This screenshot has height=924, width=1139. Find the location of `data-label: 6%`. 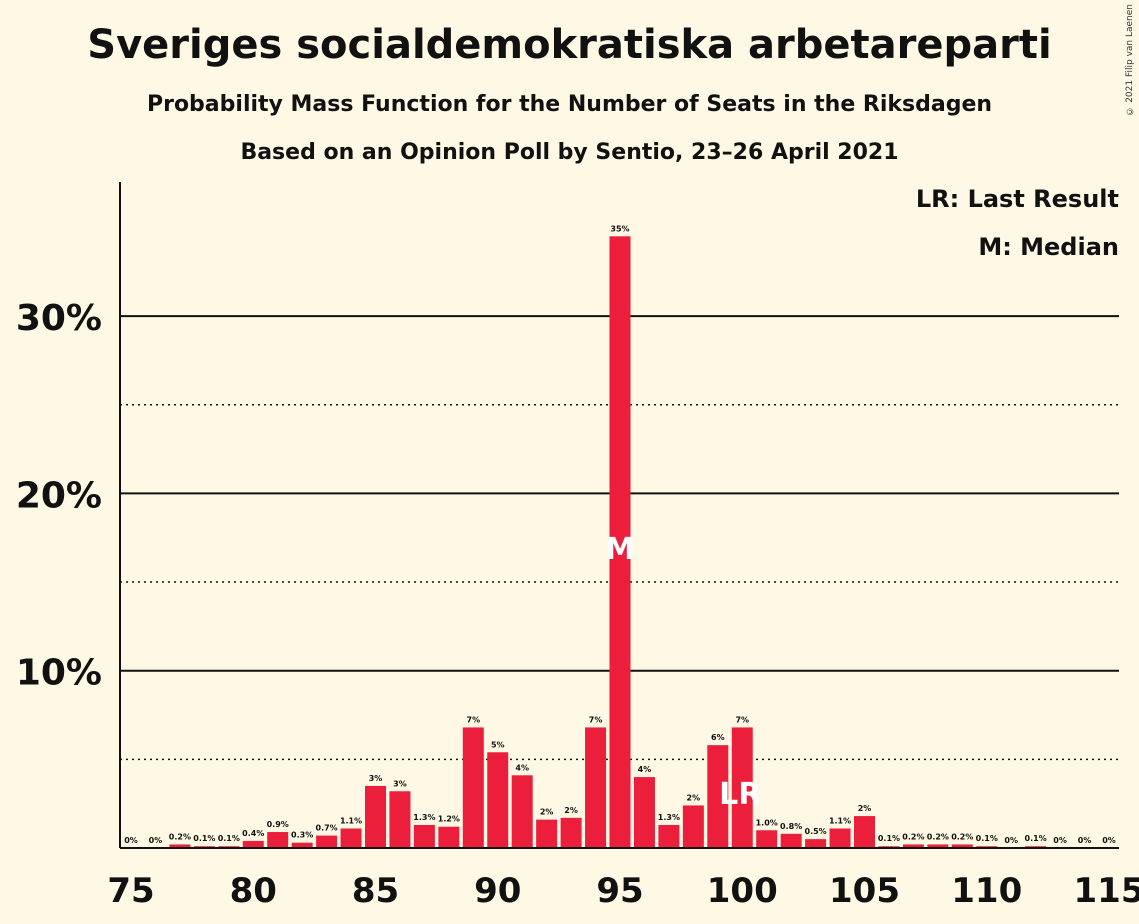

data-label: 6% is located at coordinates (718, 737).